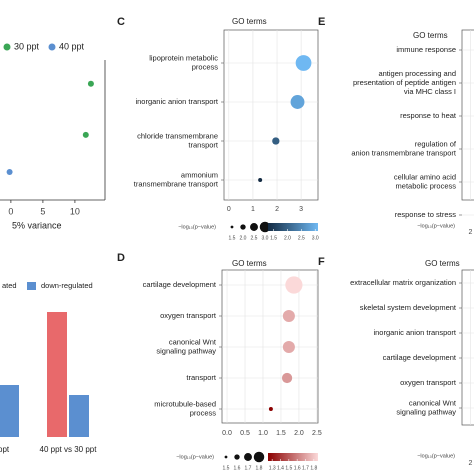 The width and height of the screenshot is (474, 474). Describe the element at coordinates (317, 433) in the screenshot. I see `x-tick-label: 2.5` at that location.